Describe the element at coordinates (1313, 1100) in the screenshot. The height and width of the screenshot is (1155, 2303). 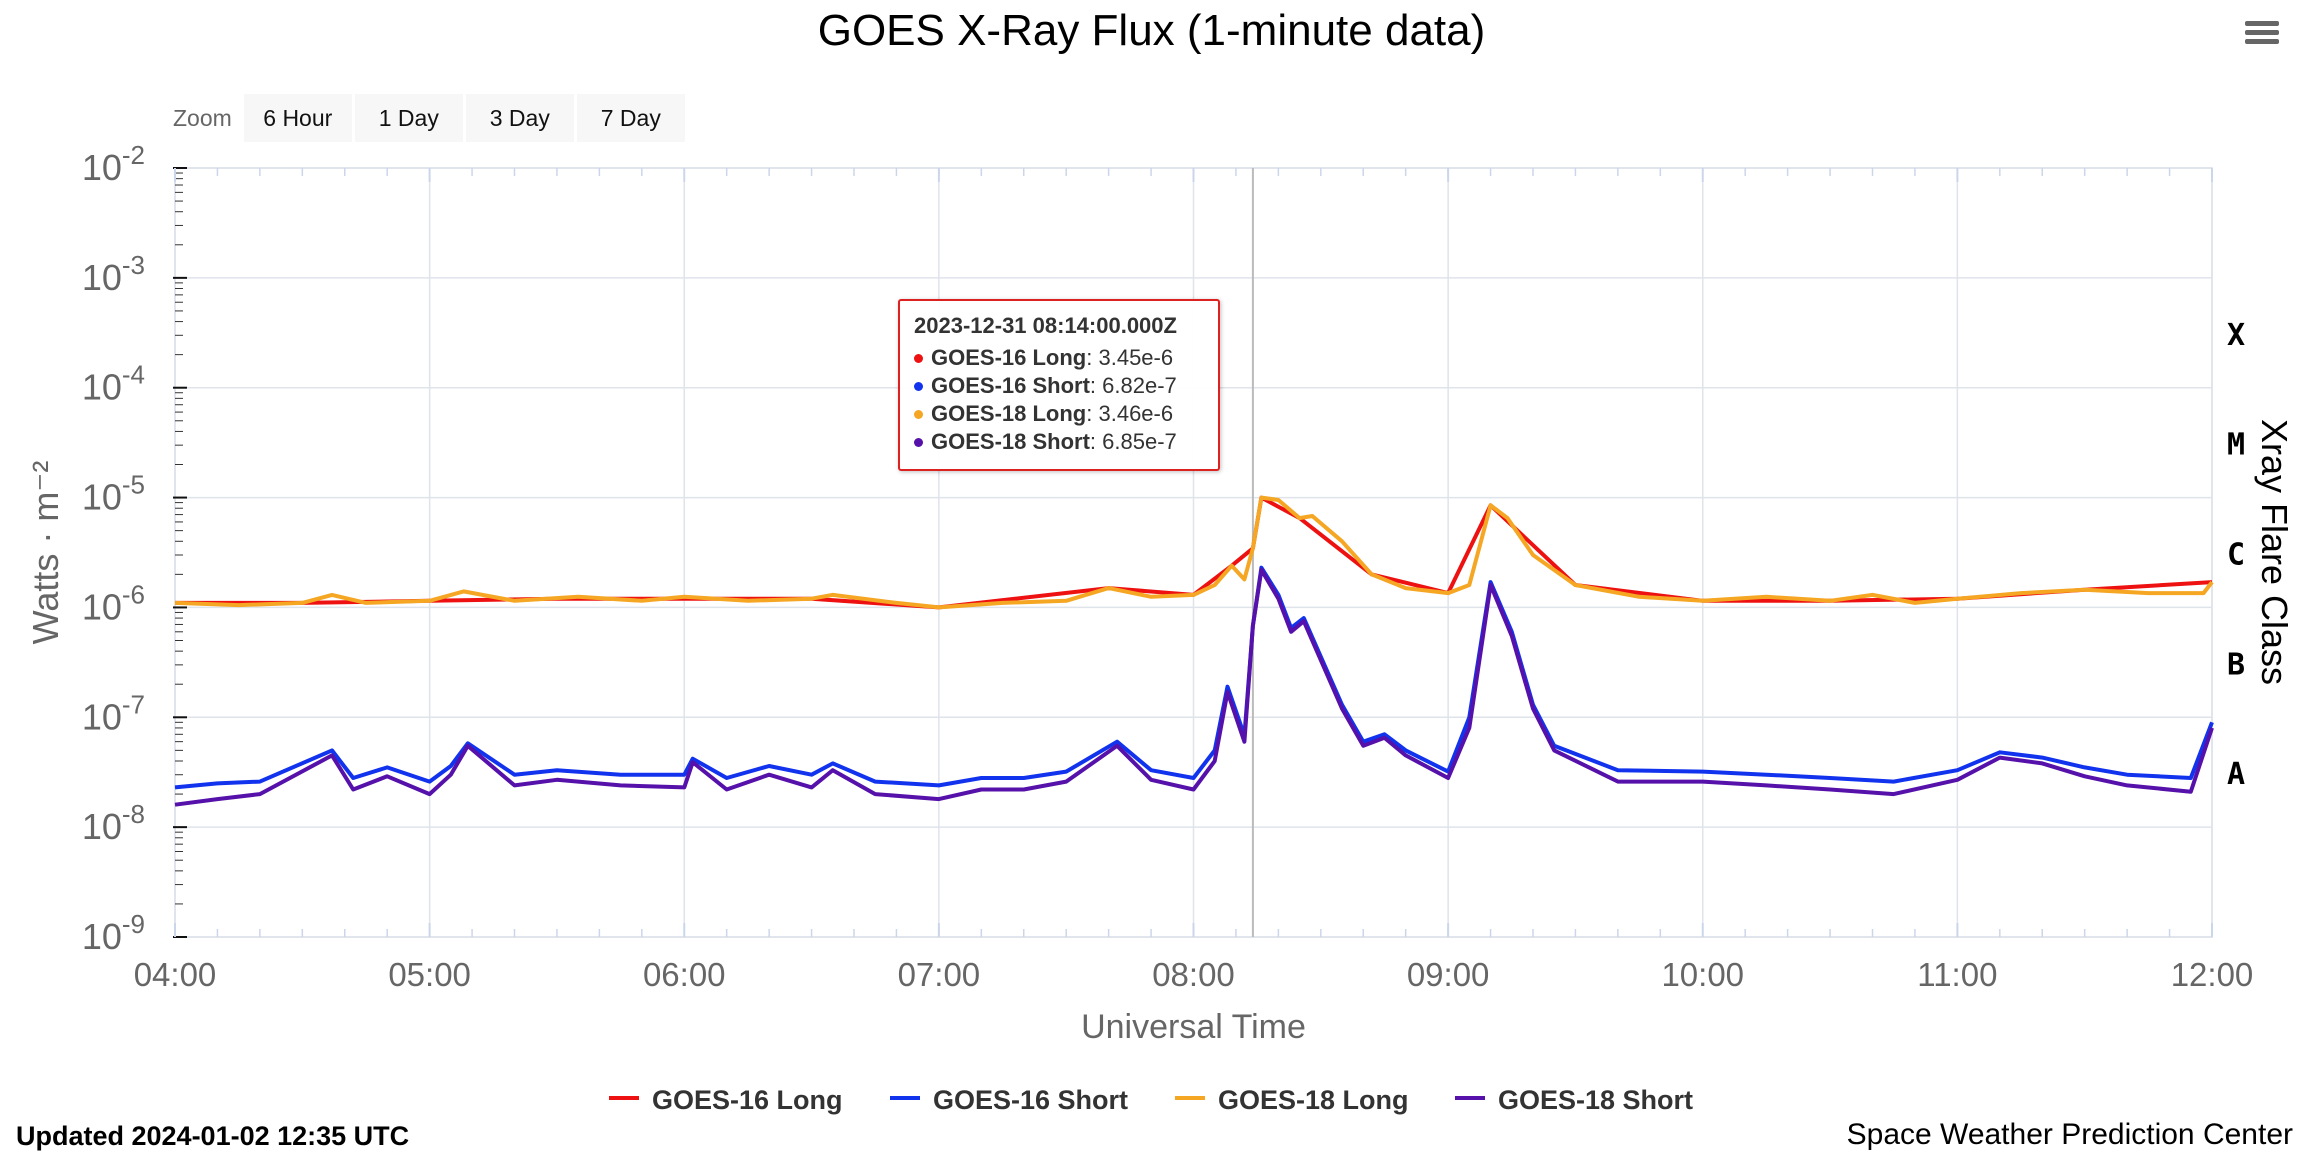
I see `legend-label: GOES-18 Long` at that location.